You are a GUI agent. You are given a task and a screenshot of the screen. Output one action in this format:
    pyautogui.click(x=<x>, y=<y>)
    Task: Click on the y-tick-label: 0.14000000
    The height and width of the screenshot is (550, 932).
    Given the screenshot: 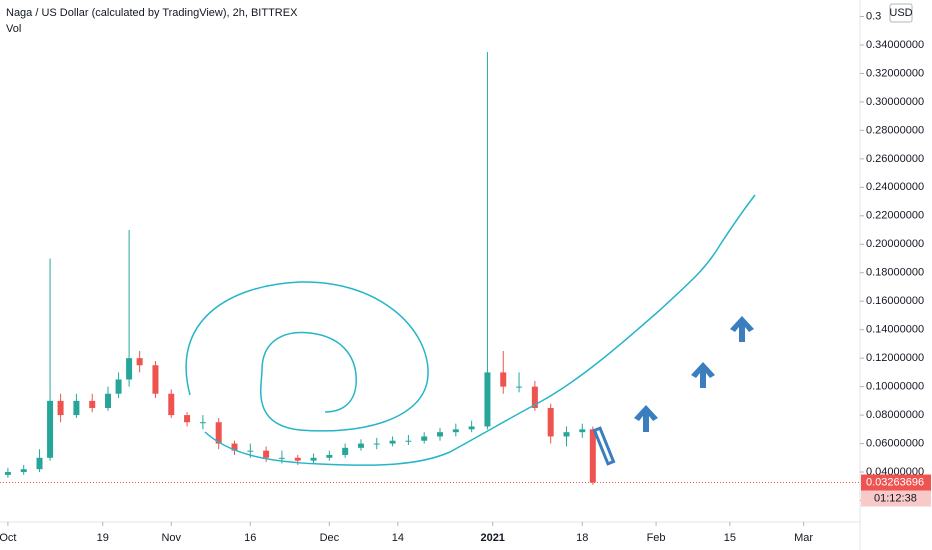 What is the action you would take?
    pyautogui.click(x=895, y=330)
    